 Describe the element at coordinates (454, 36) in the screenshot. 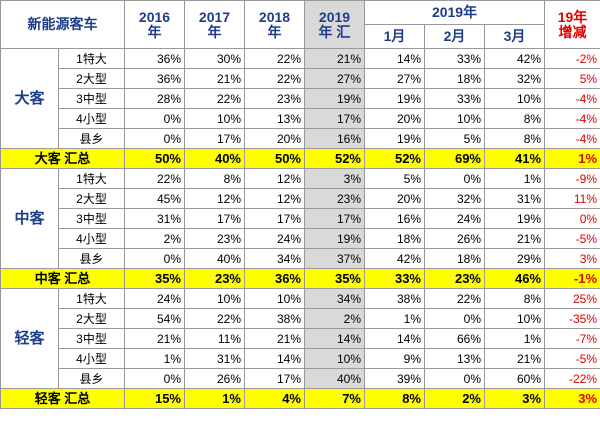

I see `header-cell: 2月` at that location.